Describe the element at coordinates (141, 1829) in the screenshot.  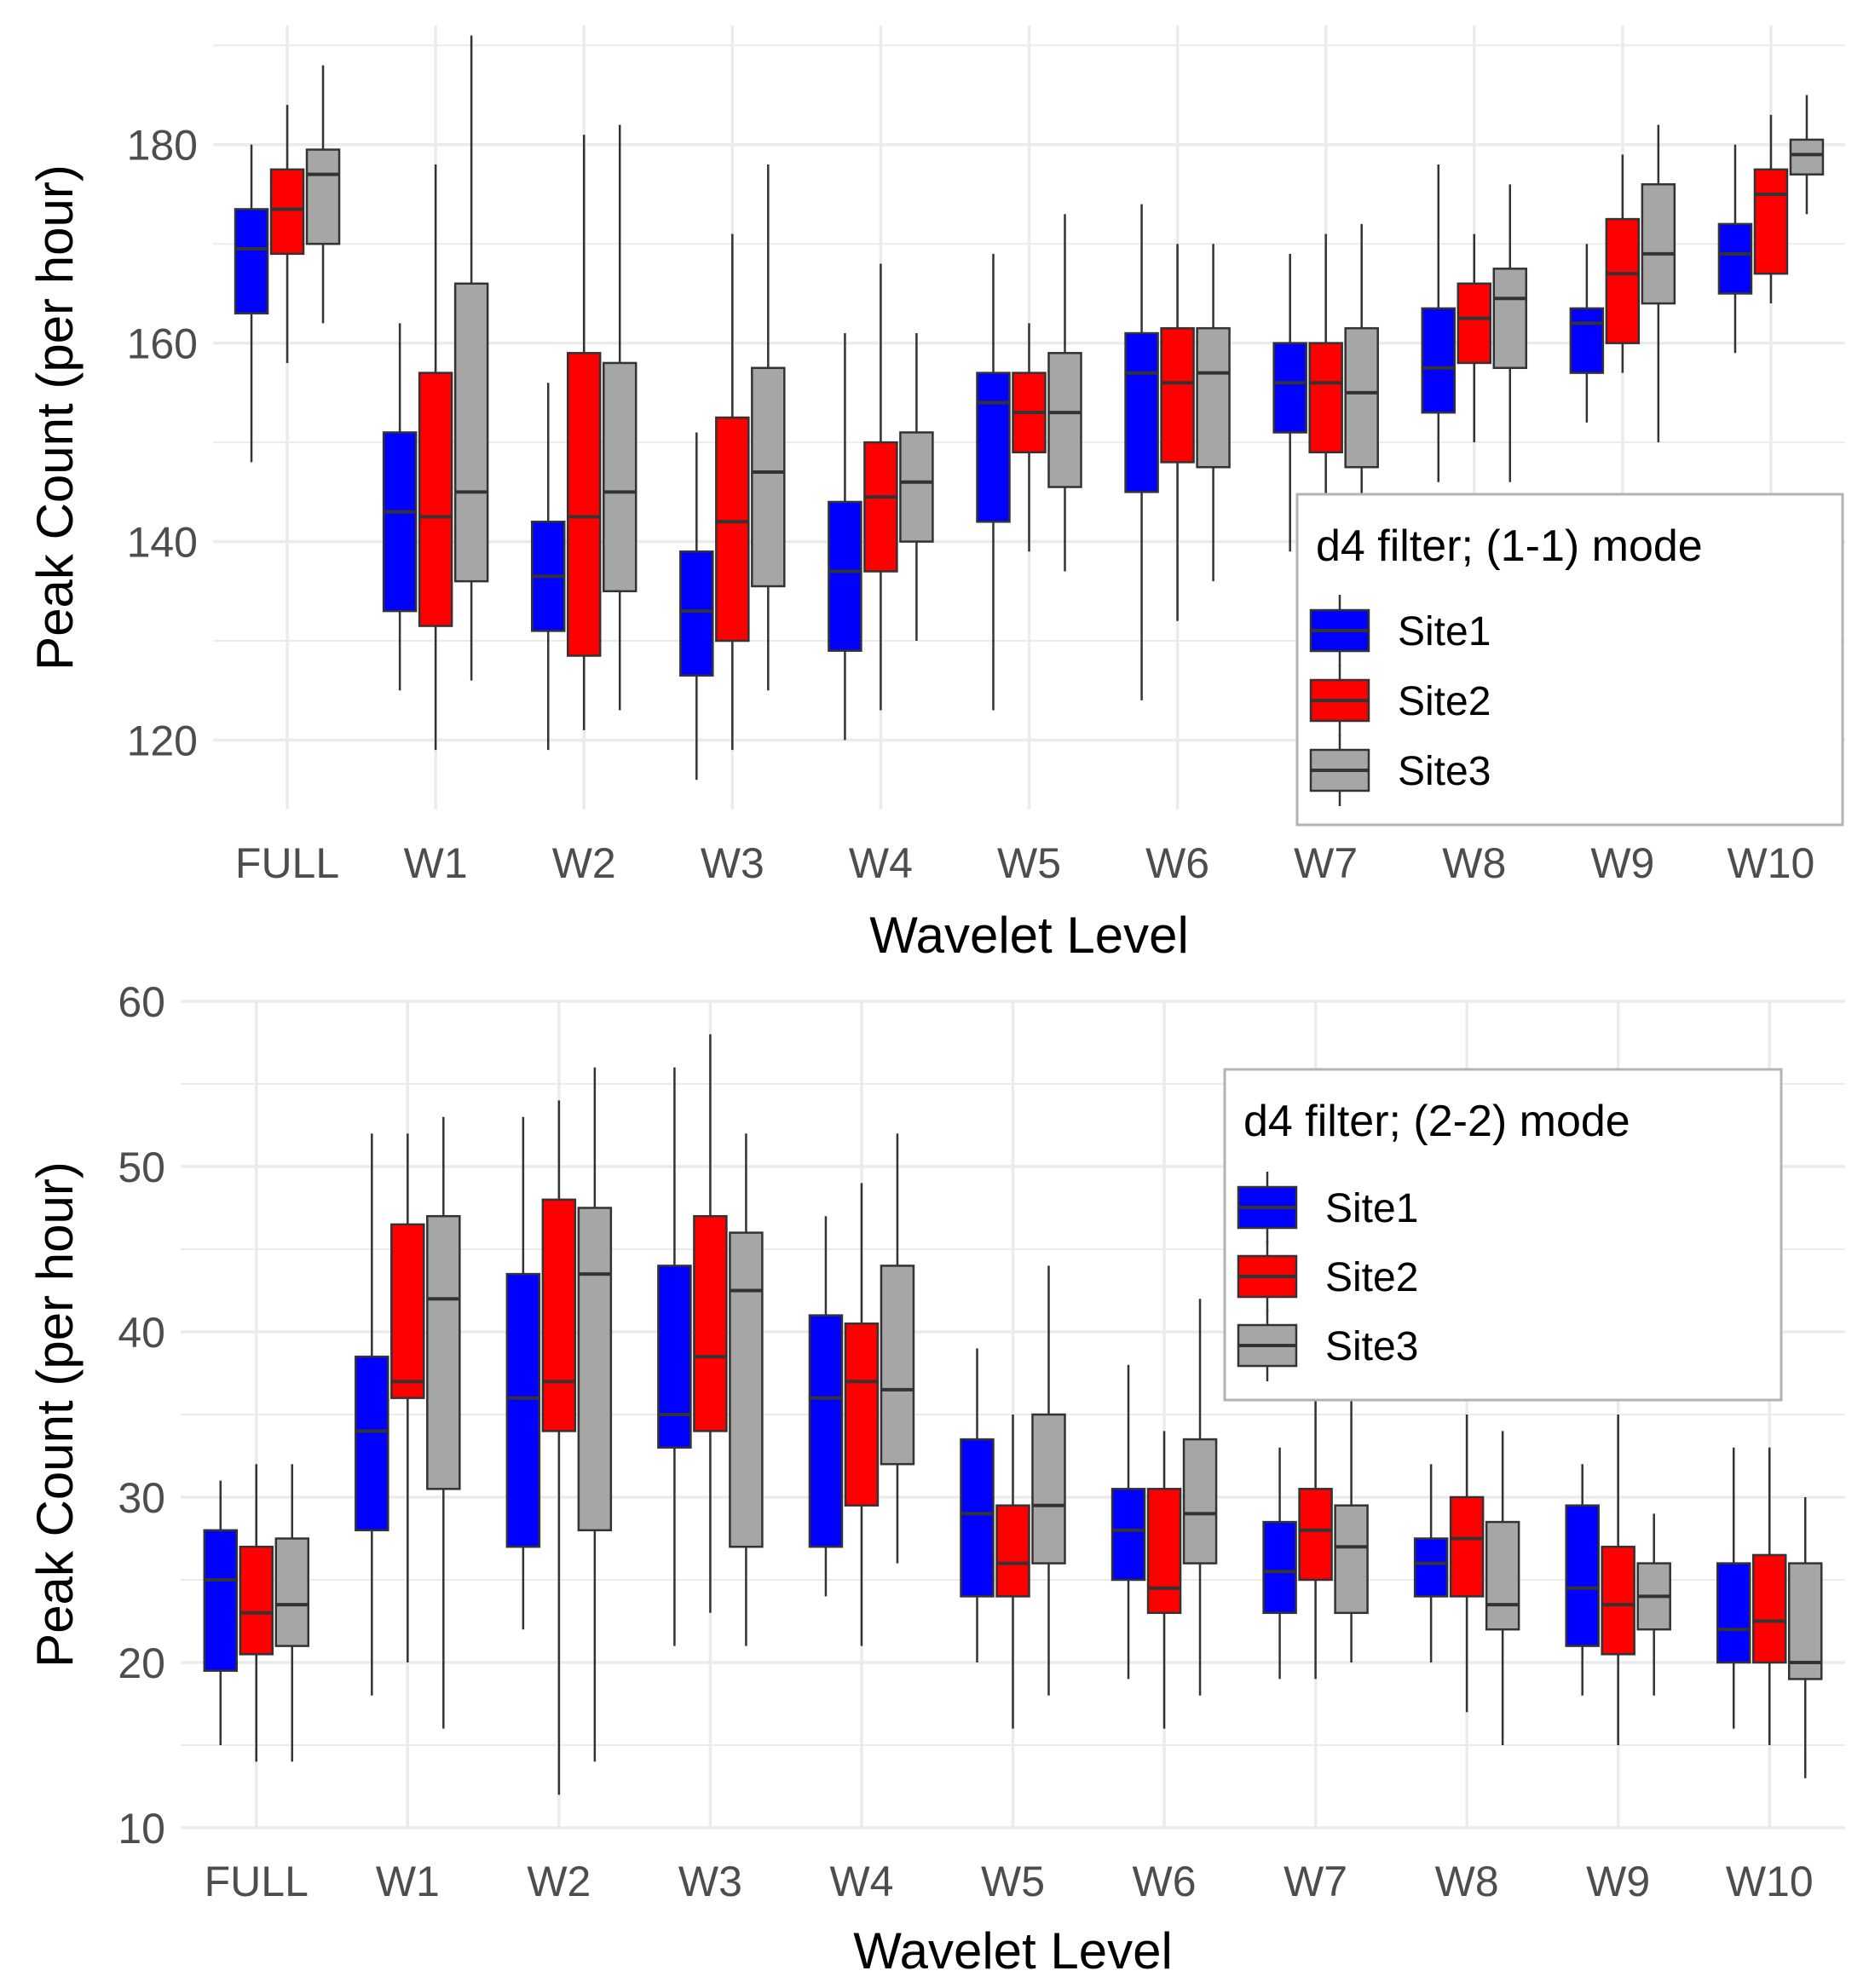
I see `y-tick-label: 10` at that location.